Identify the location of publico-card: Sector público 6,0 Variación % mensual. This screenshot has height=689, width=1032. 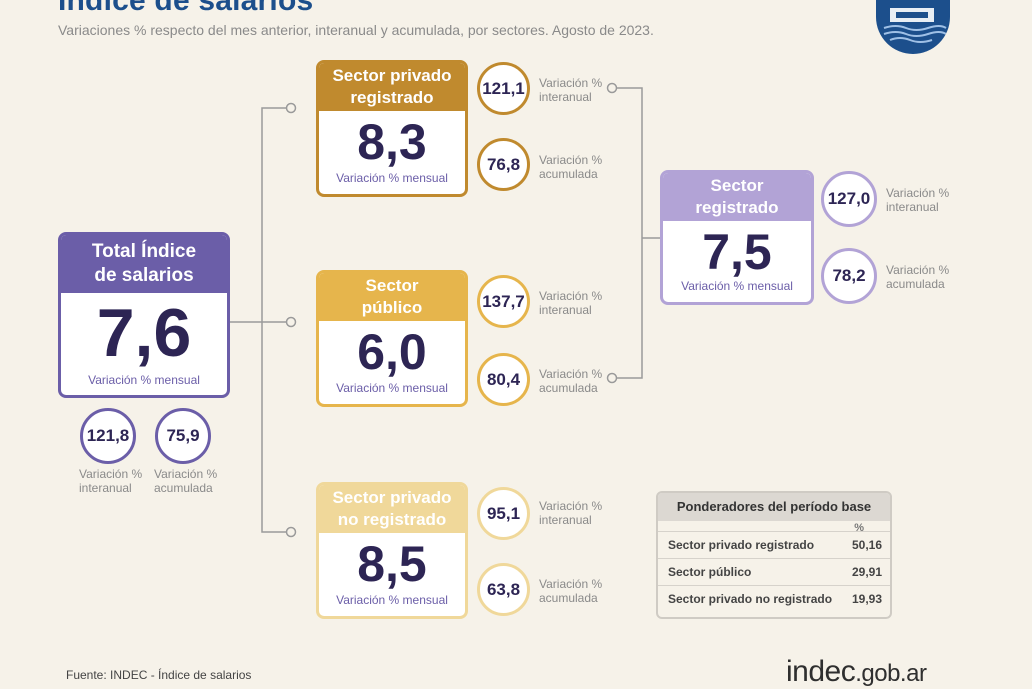
(392, 338).